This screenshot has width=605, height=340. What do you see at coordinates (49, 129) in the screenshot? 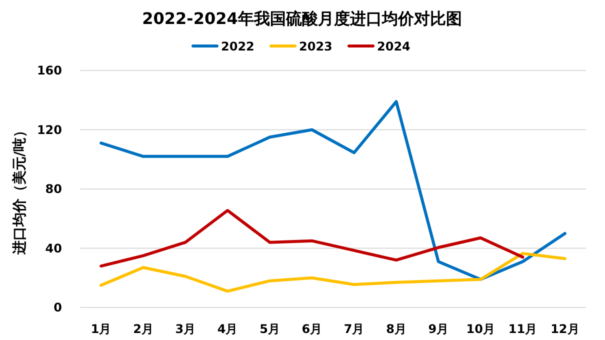
I see `y-tick-label: 120` at bounding box center [49, 129].